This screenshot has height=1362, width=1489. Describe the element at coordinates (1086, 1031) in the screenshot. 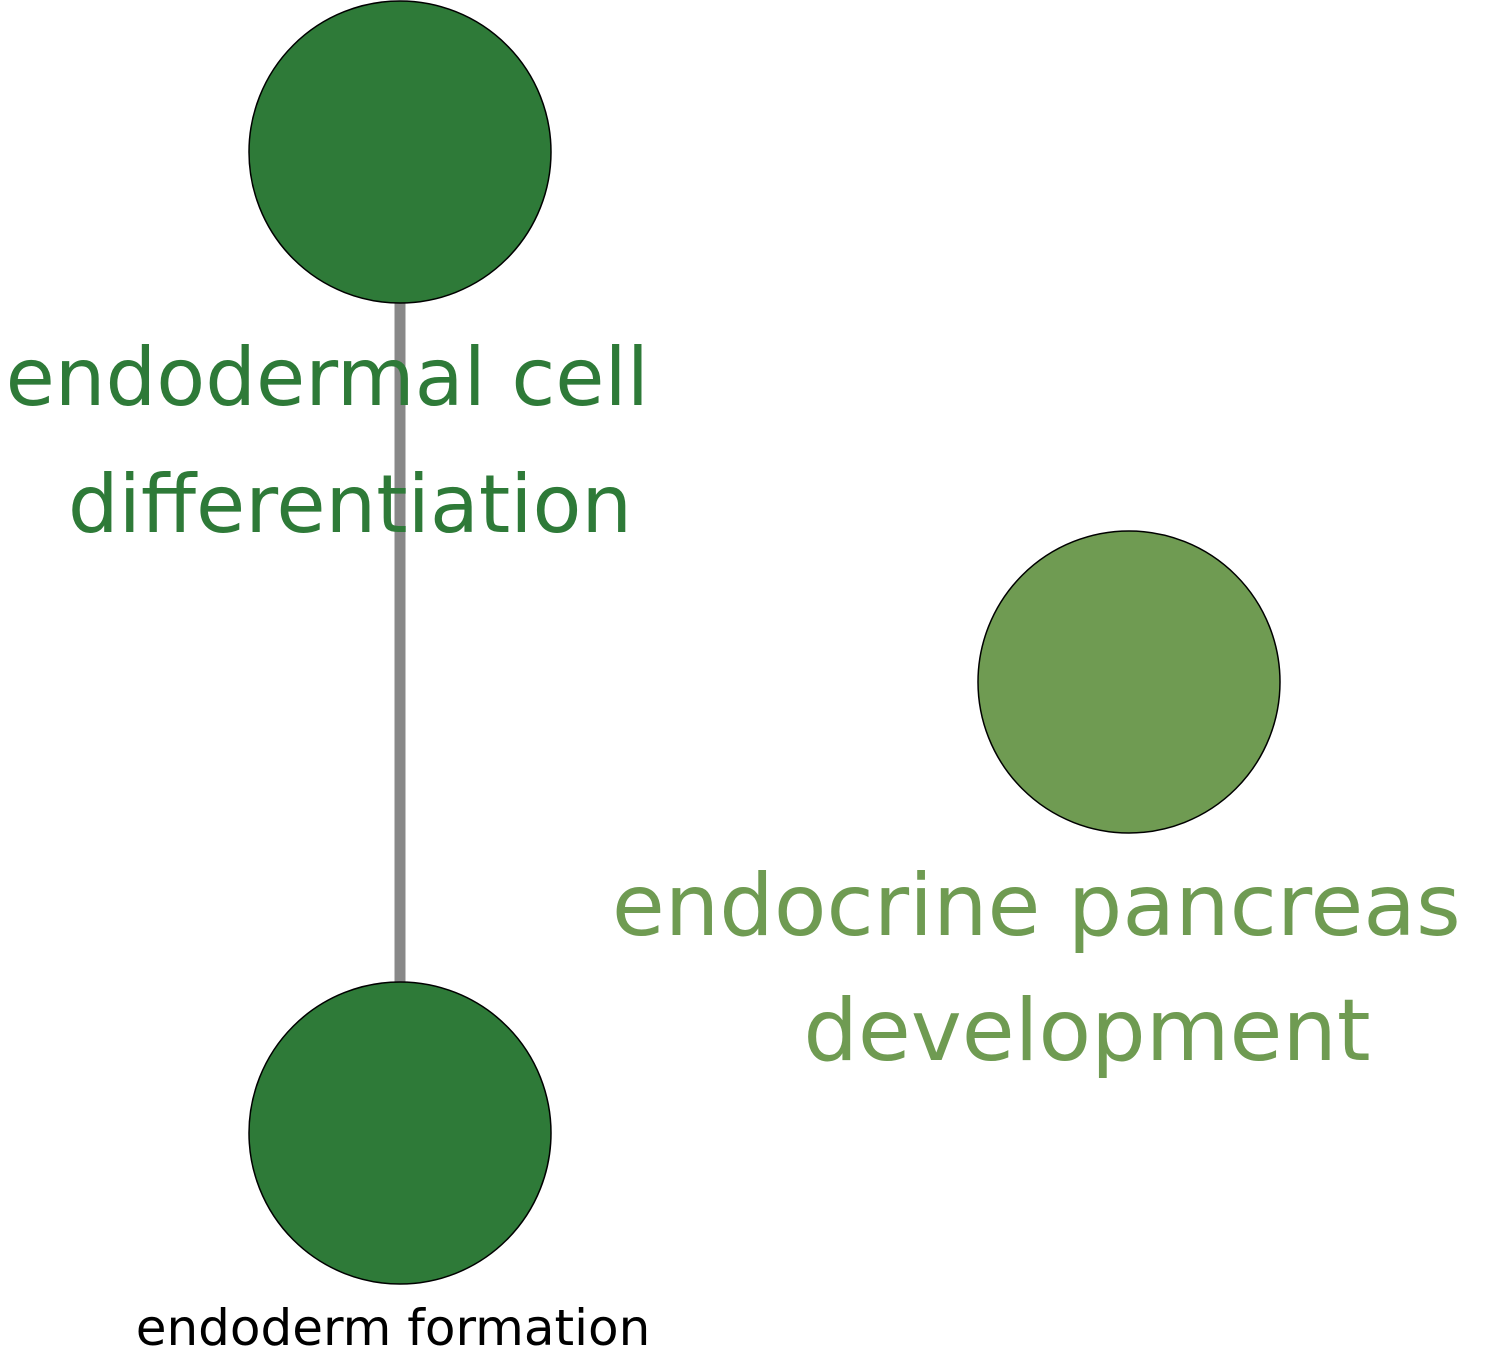

I see `node-label-line-2: development` at that location.